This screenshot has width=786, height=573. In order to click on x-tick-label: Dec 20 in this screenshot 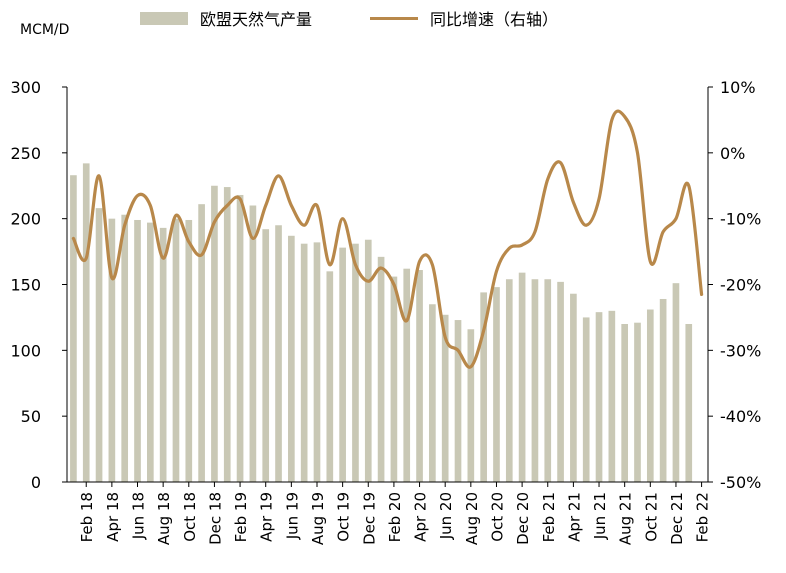, I will do `click(523, 518)`.